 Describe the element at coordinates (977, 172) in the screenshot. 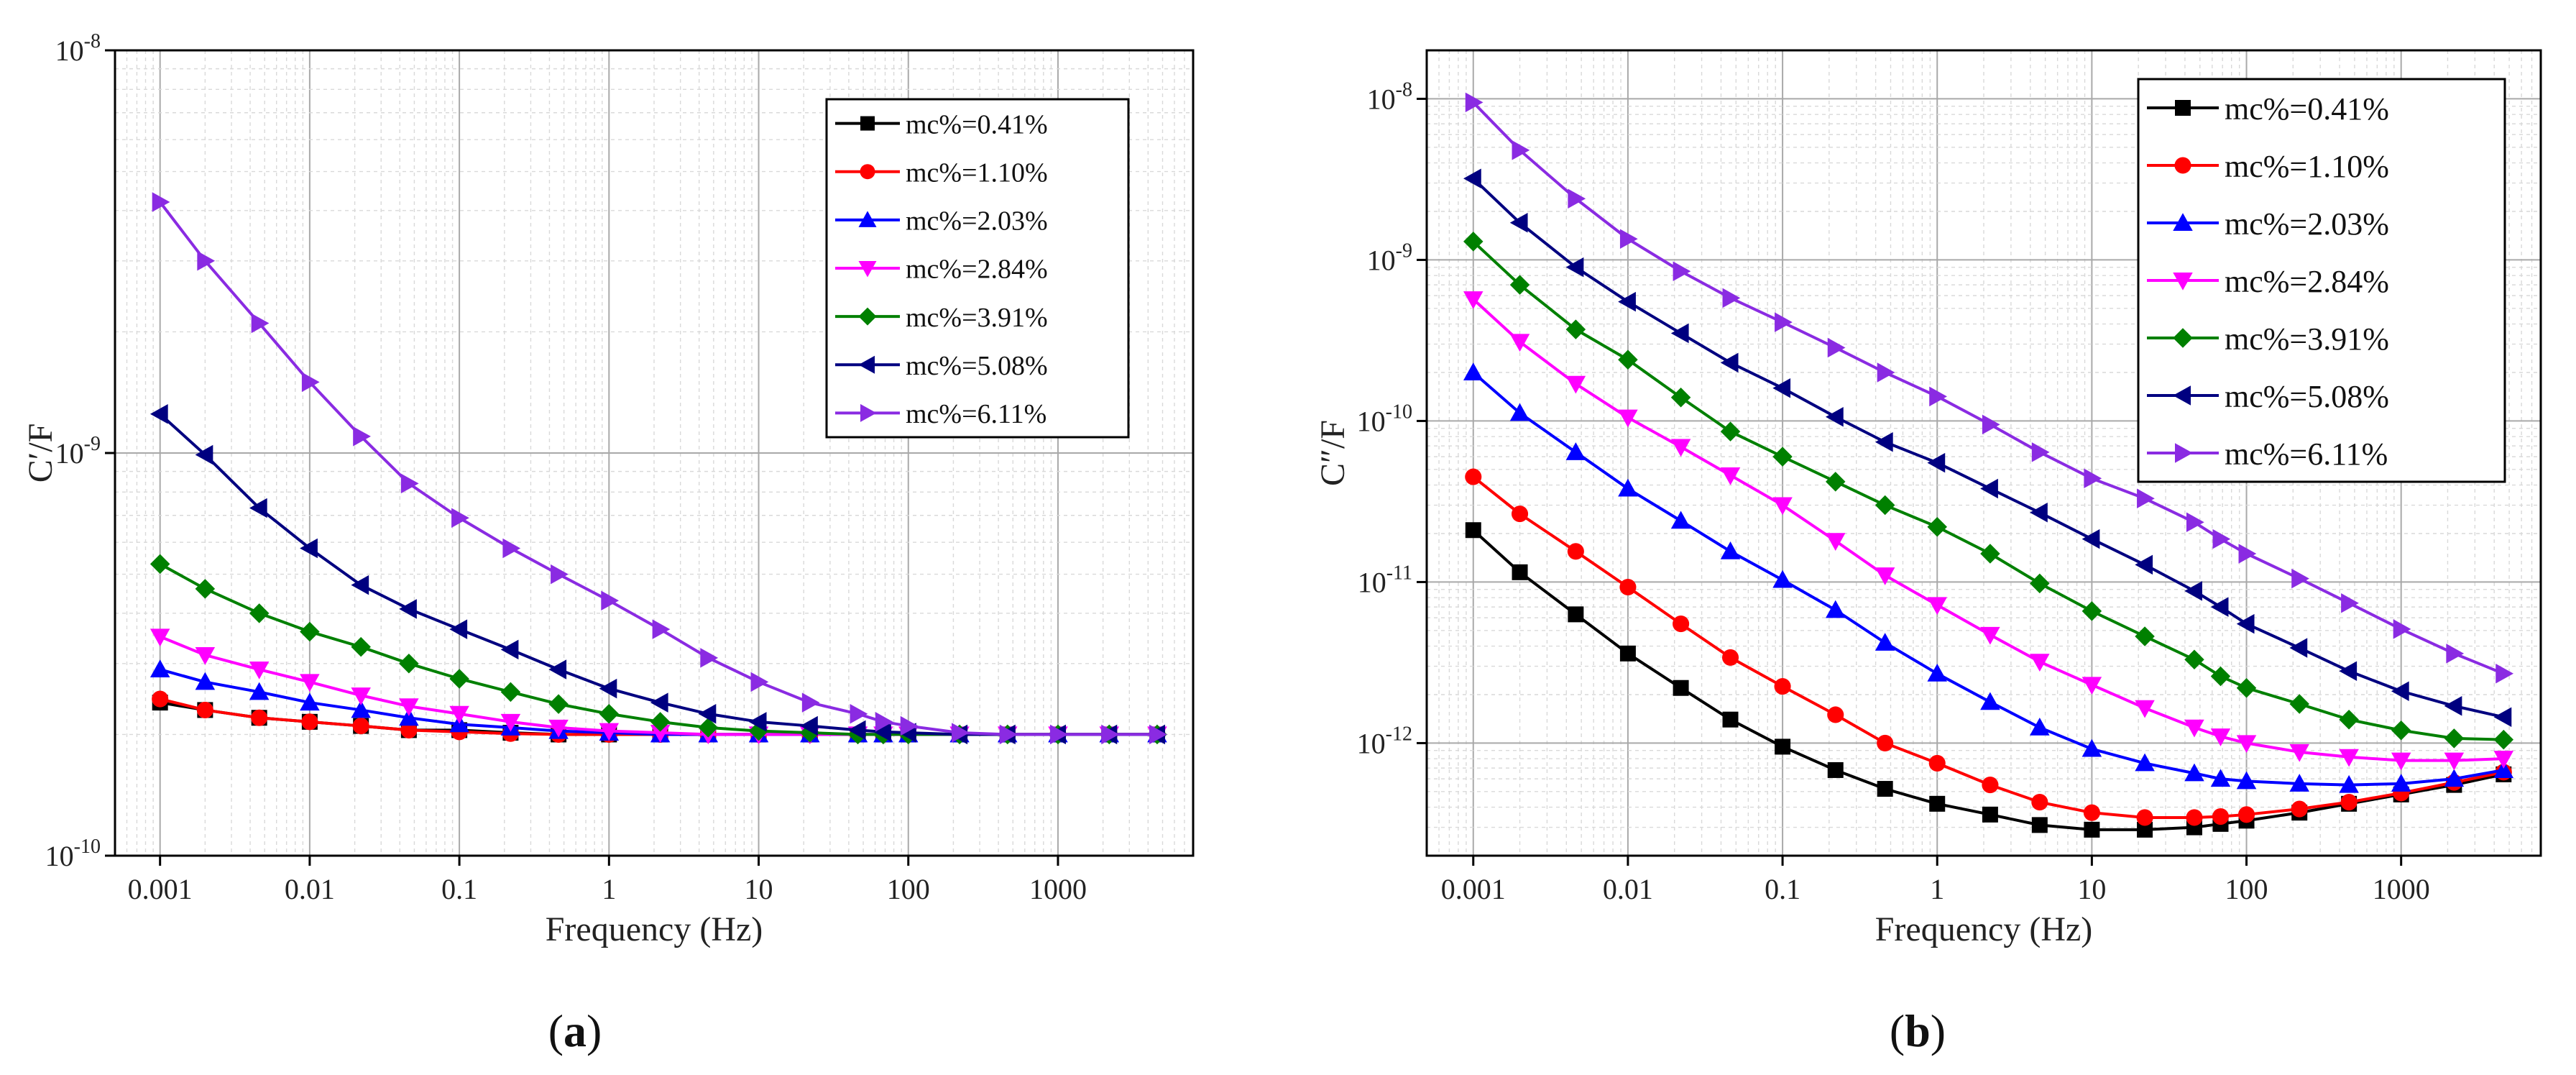

I see `legend-label: mc%=1.10%` at that location.